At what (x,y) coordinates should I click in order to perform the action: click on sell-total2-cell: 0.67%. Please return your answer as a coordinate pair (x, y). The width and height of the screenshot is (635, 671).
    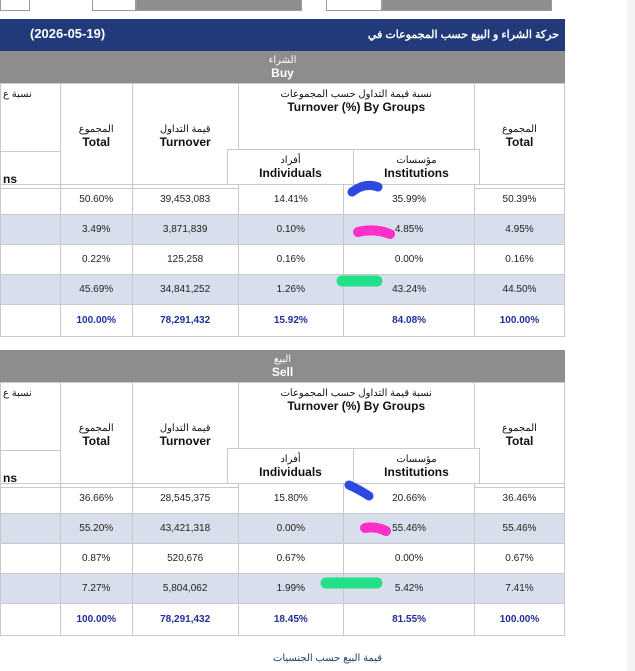
    Looking at the image, I should click on (519, 558).